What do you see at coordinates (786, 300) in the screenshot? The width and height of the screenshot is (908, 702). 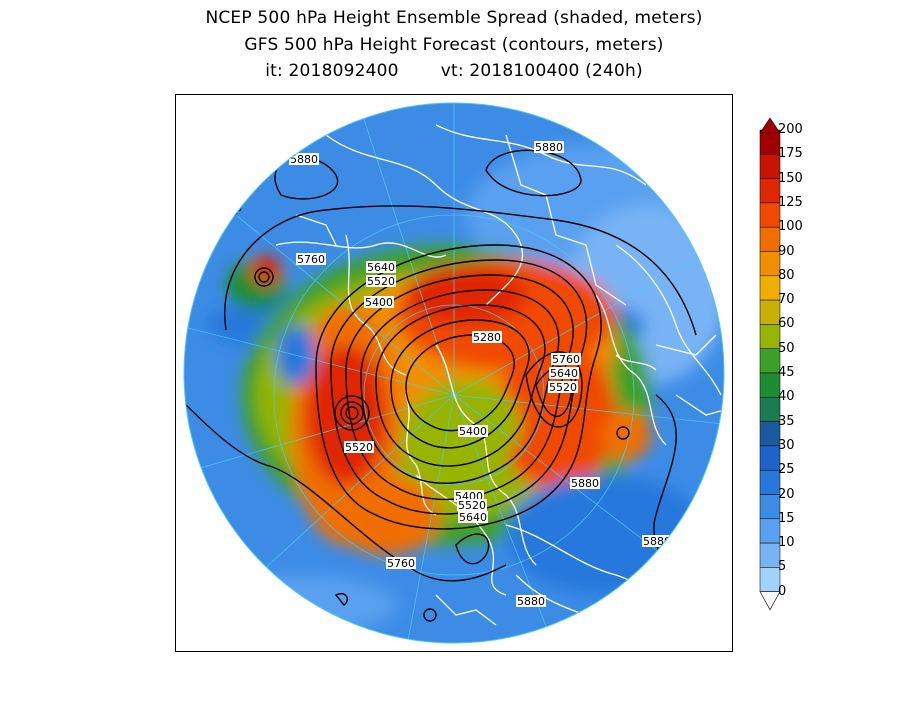 I see `colorbar-level-label: 70` at bounding box center [786, 300].